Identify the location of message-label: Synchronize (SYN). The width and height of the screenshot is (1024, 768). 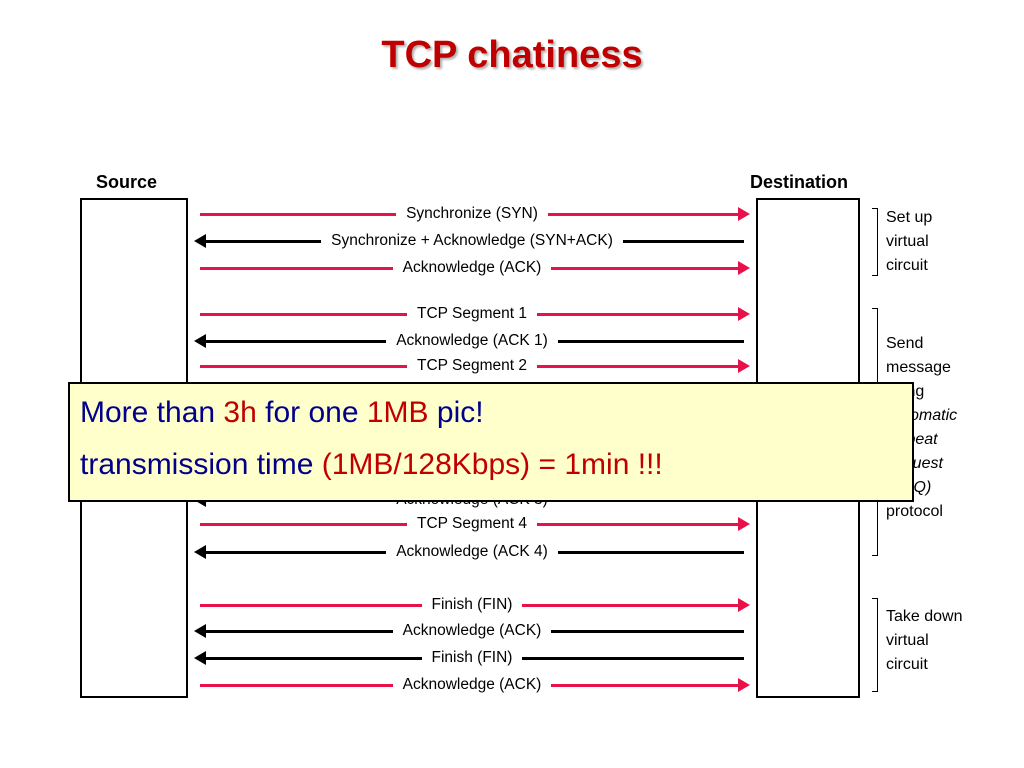
(472, 213).